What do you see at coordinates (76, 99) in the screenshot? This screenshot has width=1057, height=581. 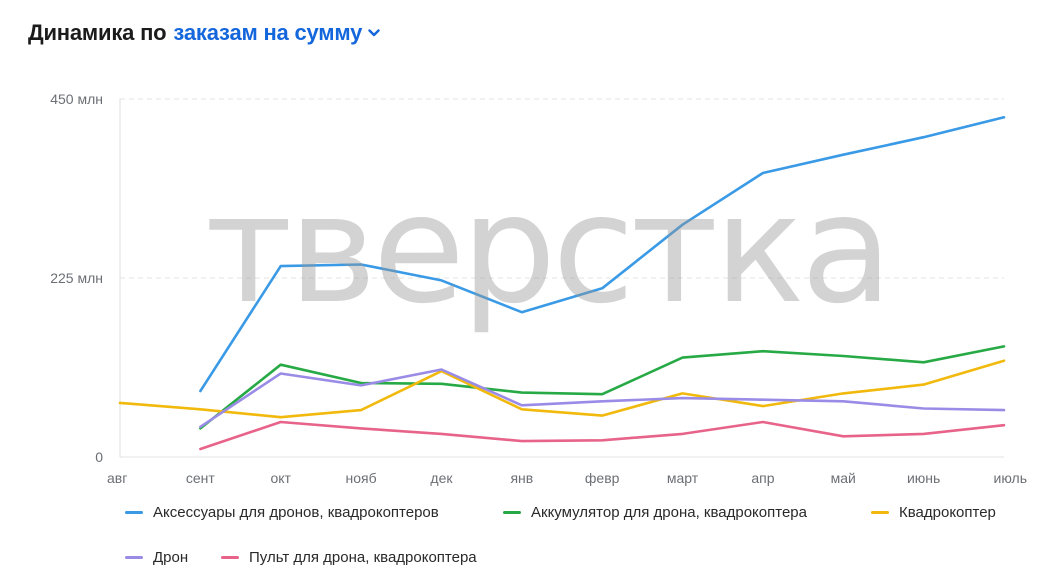 I see `y-tick-label: 450 млн` at bounding box center [76, 99].